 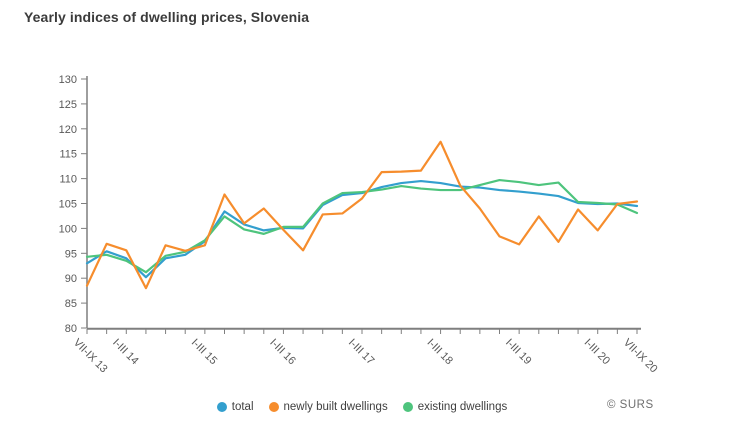 I want to click on y-axis-tick-label: 110, so click(x=68, y=180).